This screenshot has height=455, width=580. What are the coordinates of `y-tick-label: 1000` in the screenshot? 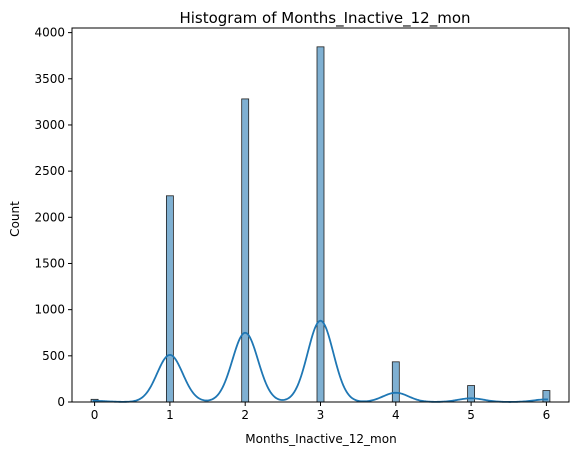 It's located at (49, 310).